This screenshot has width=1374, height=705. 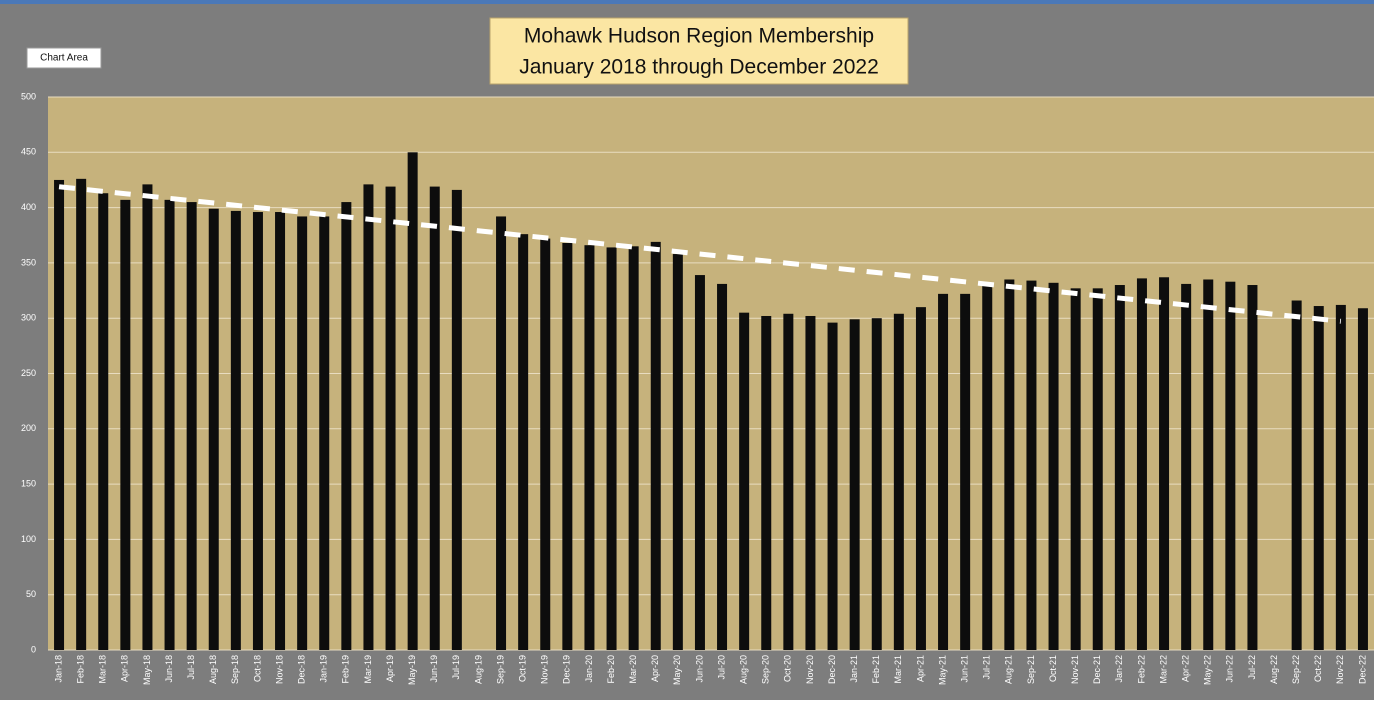 I want to click on x-tick-label: Nov-19, so click(x=545, y=669).